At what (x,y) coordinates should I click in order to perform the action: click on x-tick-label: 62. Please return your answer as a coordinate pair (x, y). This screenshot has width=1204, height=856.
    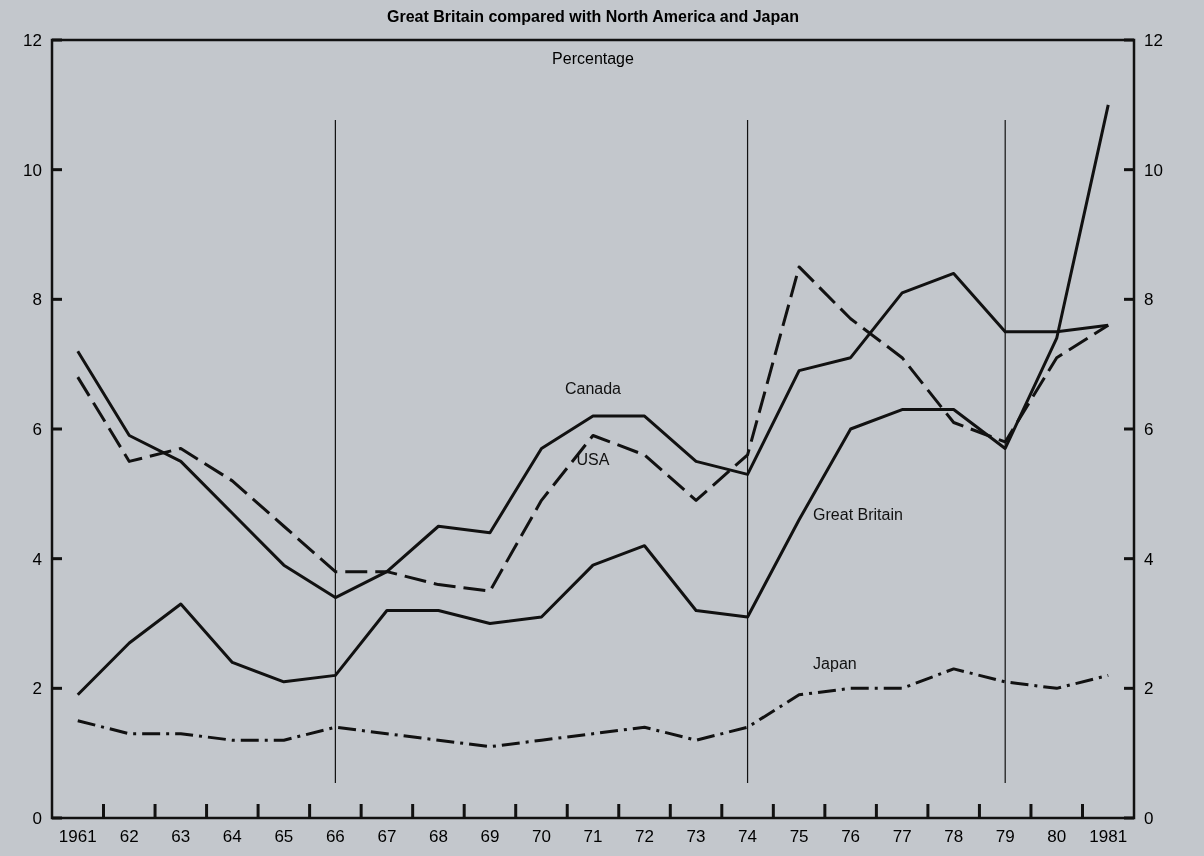
    Looking at the image, I should click on (129, 836).